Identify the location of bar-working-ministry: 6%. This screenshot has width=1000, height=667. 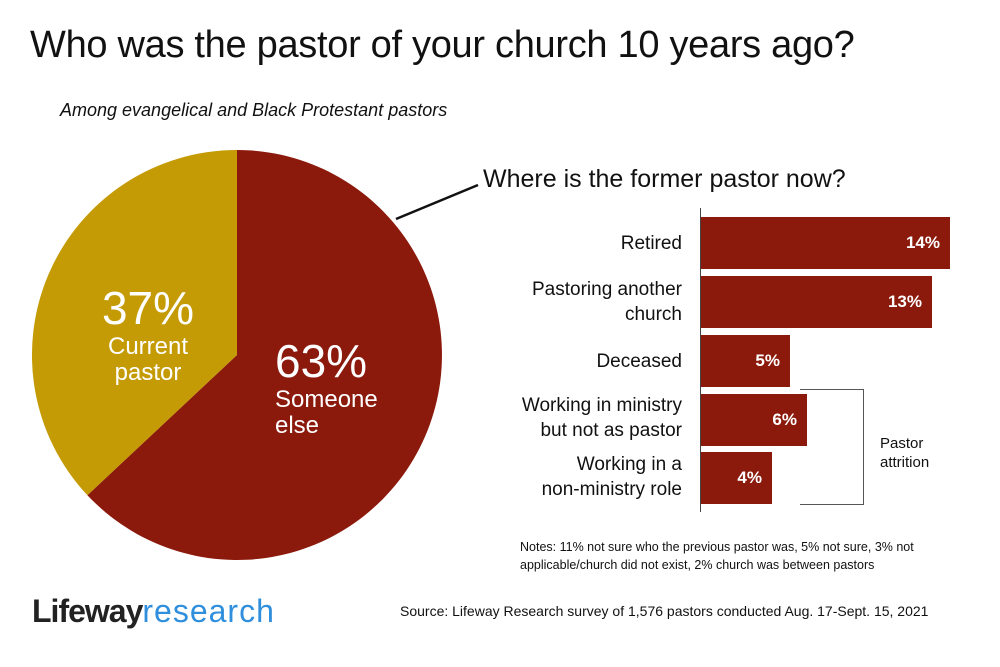
(754, 420).